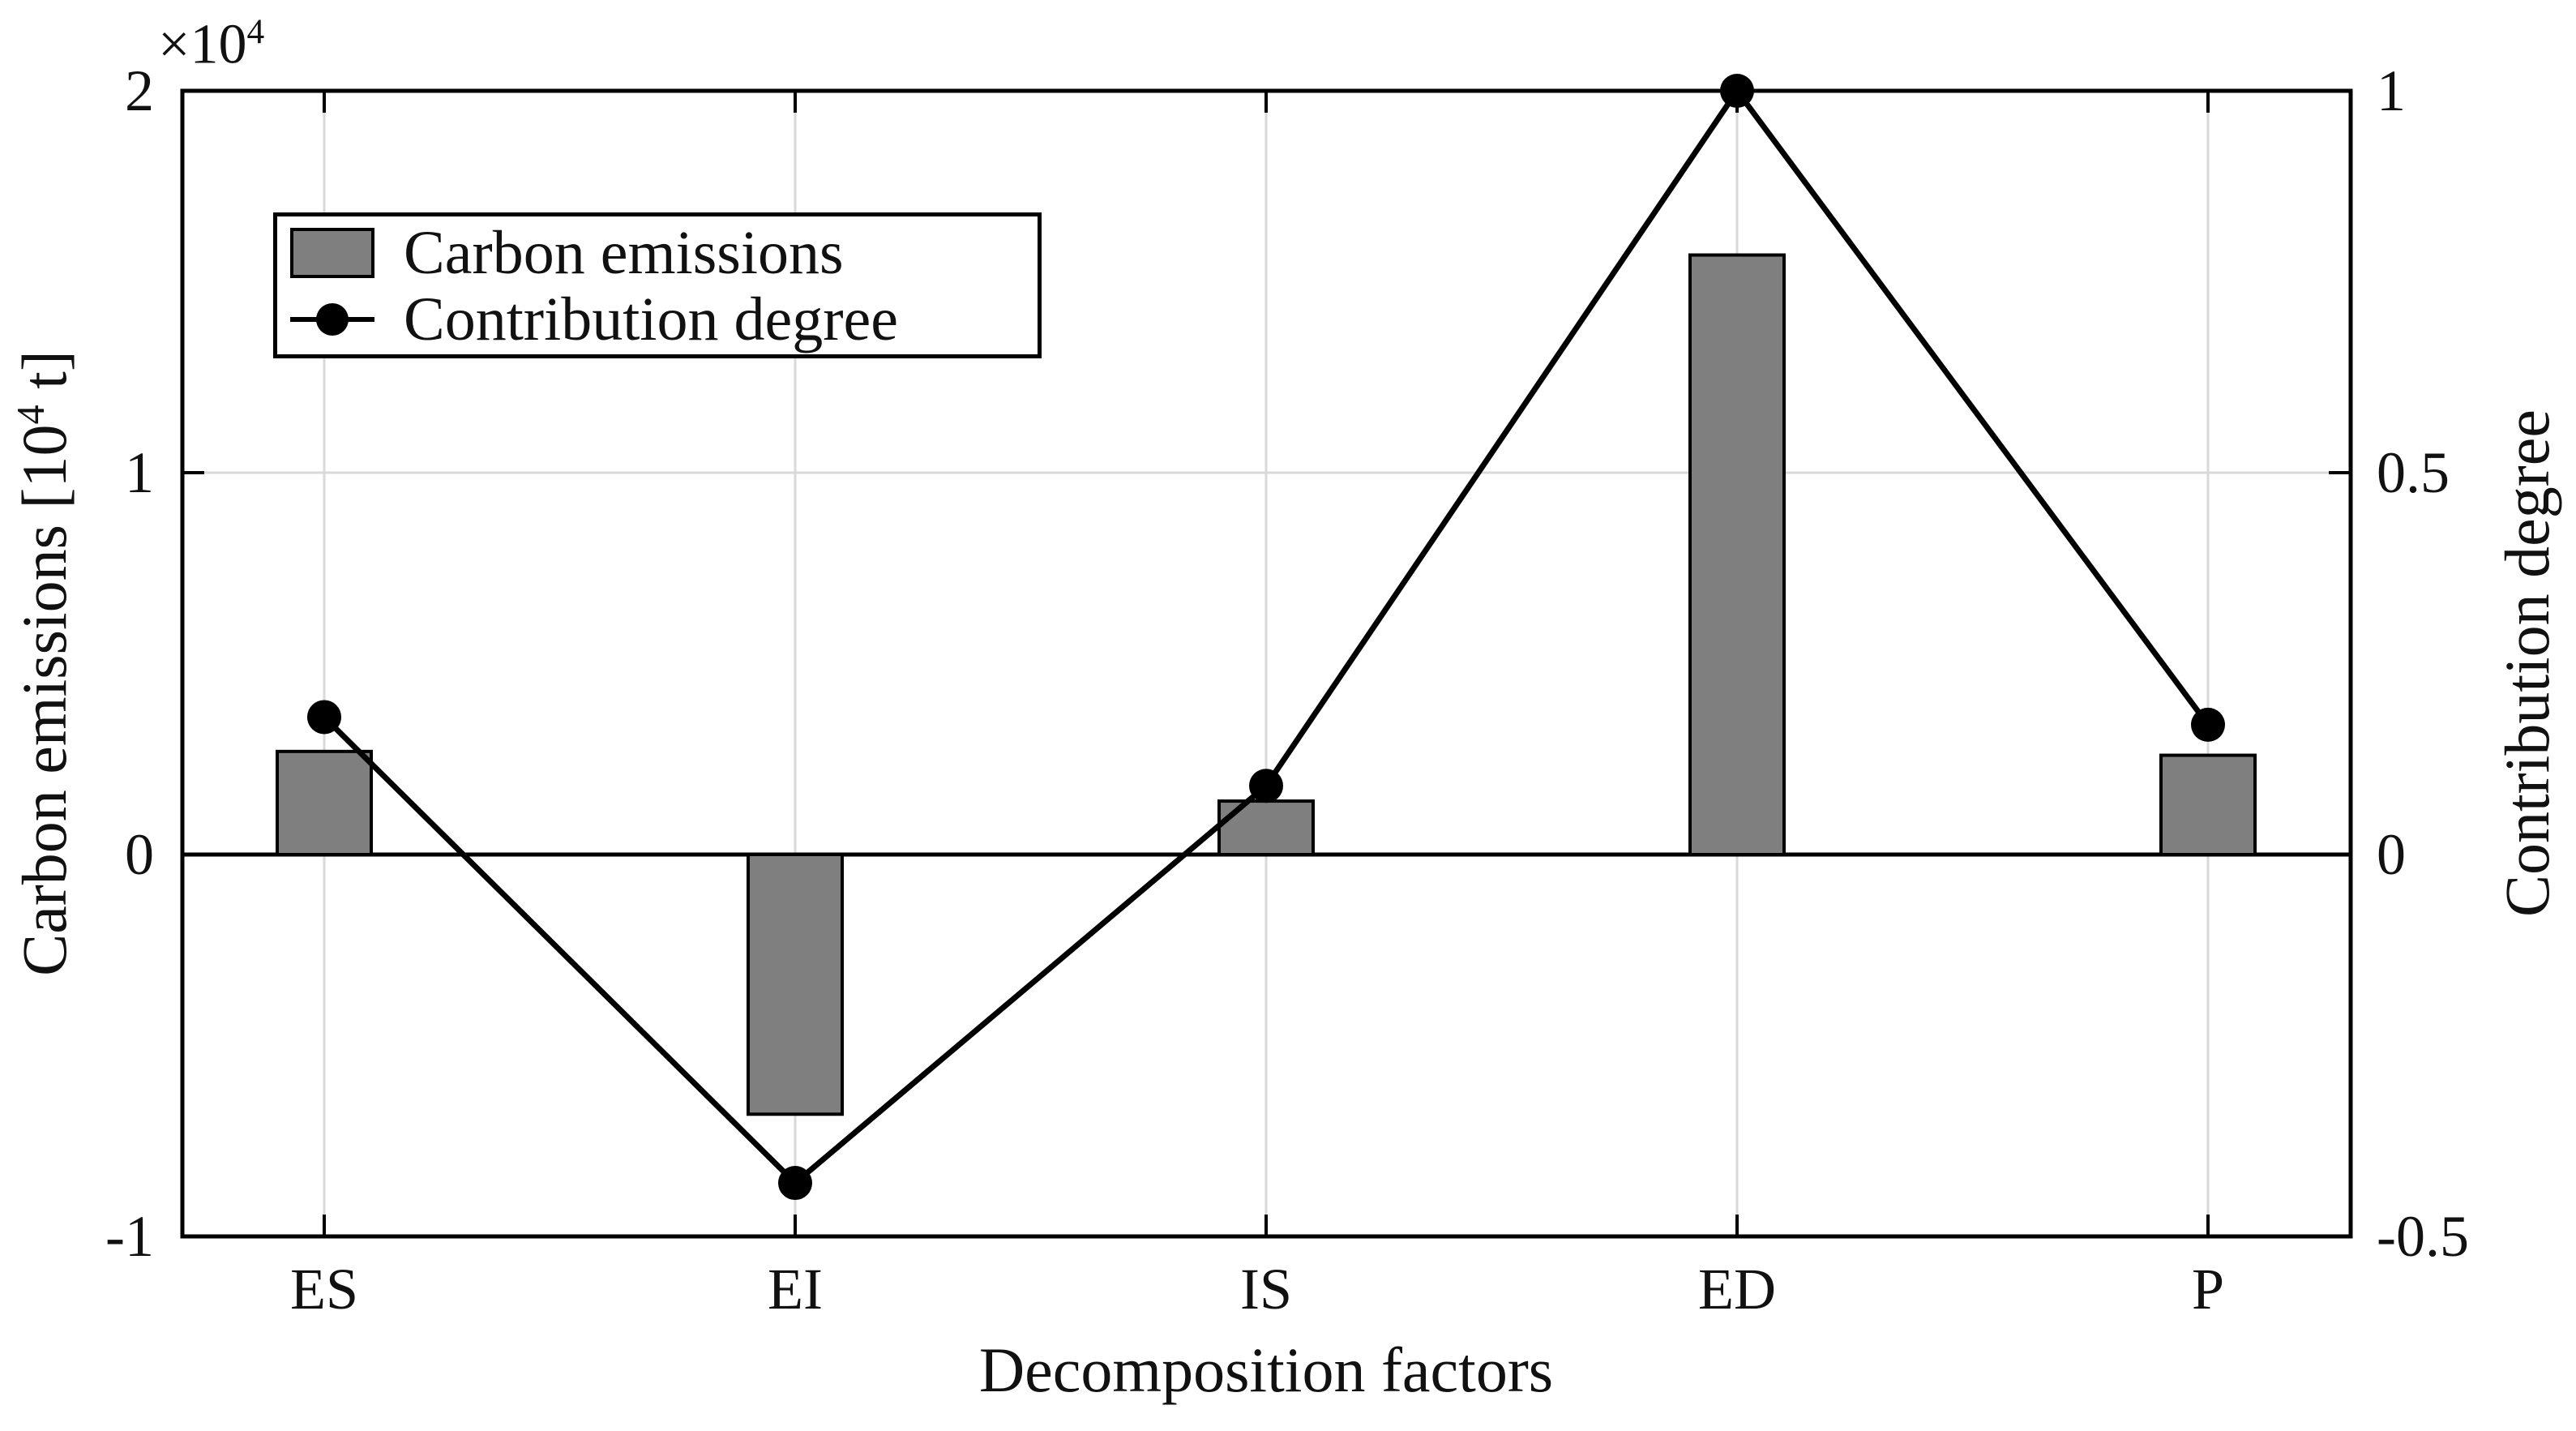  I want to click on bar-IS, so click(1266, 827).